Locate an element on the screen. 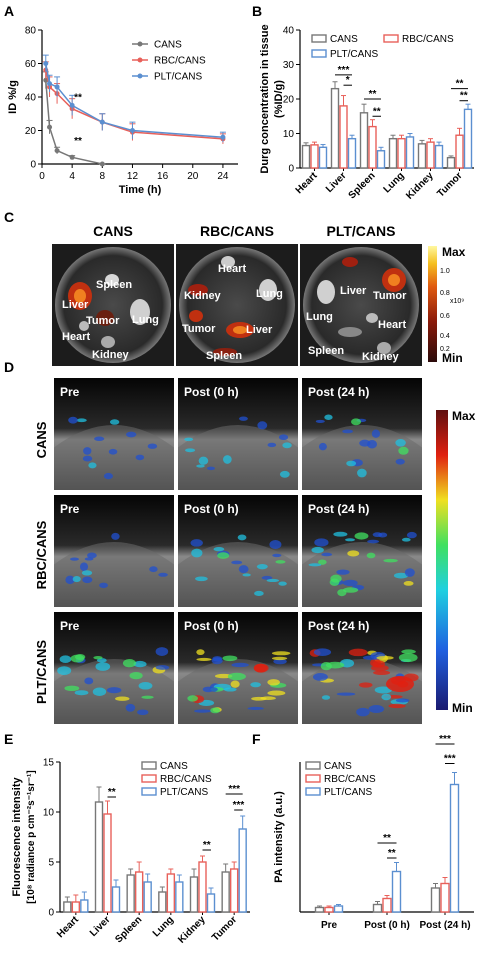  pa-col-label: Pre is located at coordinates (70, 392).